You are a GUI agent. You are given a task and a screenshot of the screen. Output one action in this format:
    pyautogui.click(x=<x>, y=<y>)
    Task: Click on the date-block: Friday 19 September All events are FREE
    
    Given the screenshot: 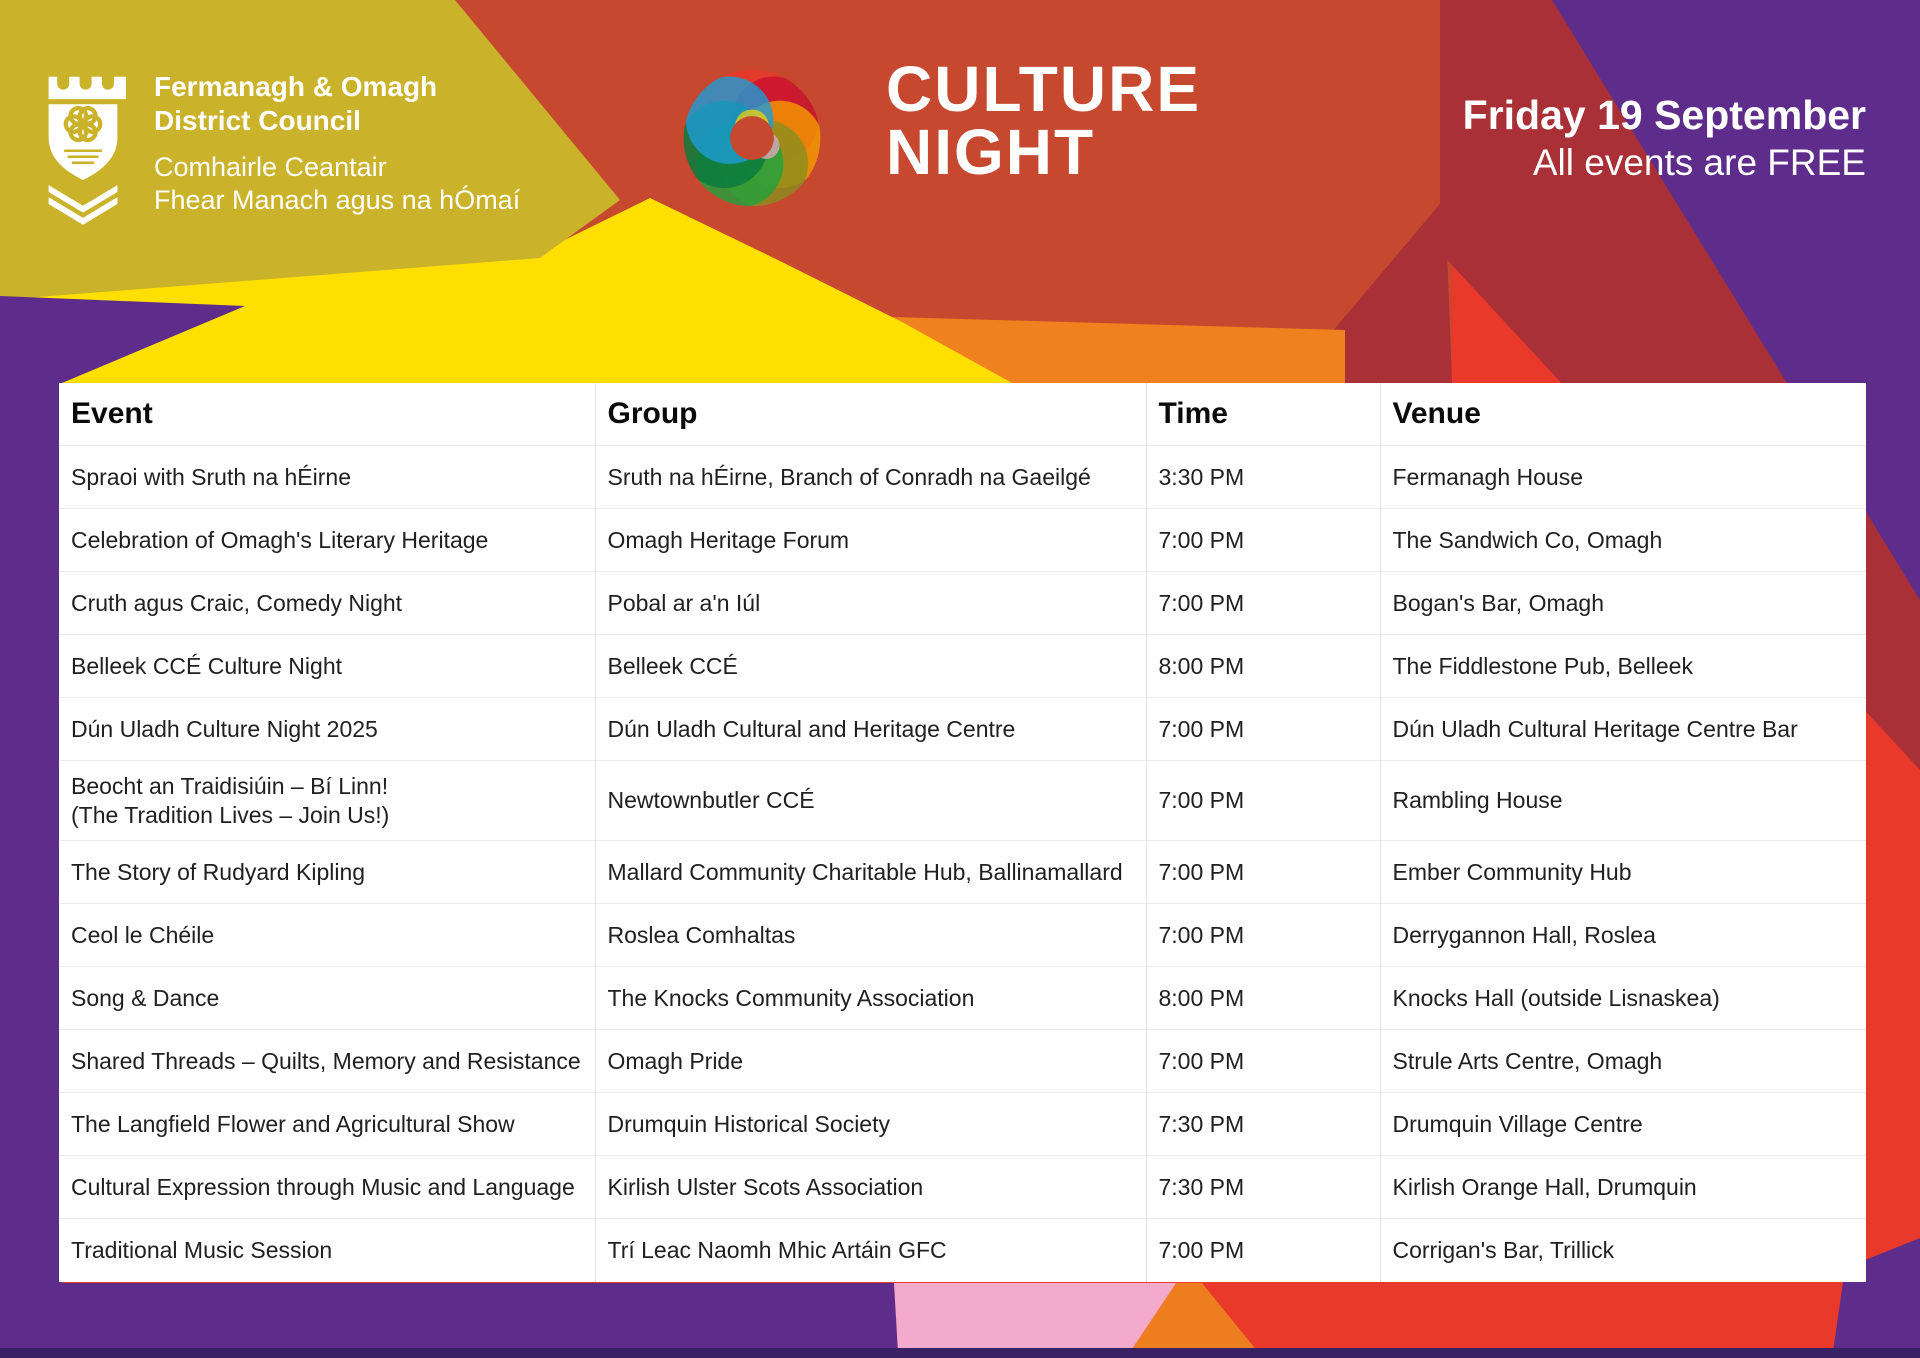 What is the action you would take?
    pyautogui.click(x=1664, y=139)
    